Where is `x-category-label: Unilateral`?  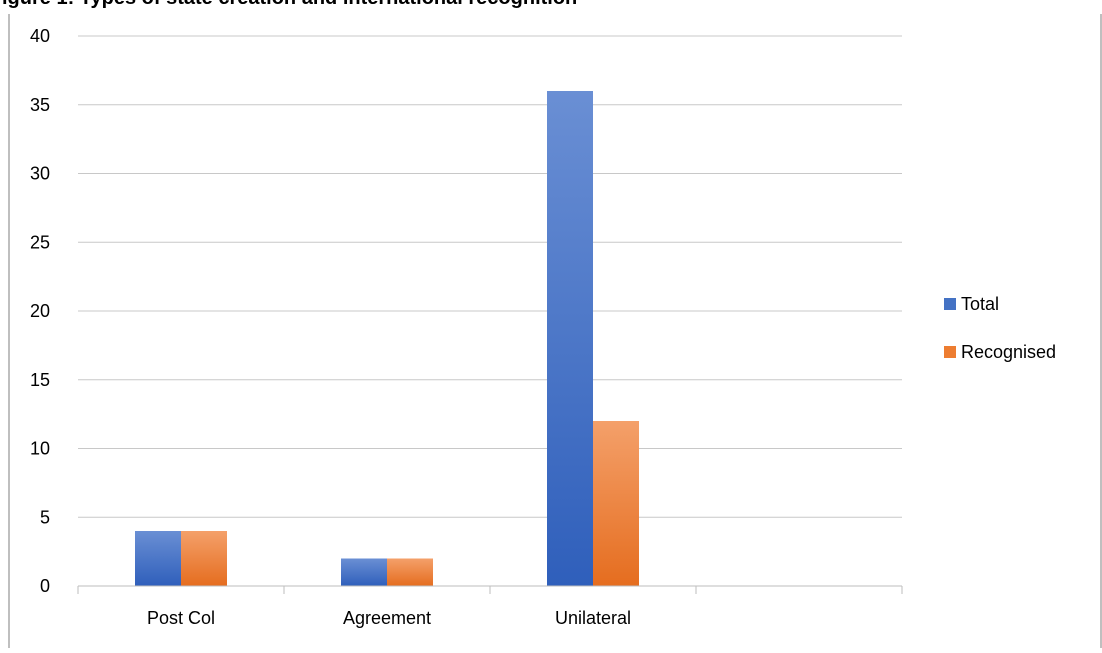 x-category-label: Unilateral is located at coordinates (593, 618).